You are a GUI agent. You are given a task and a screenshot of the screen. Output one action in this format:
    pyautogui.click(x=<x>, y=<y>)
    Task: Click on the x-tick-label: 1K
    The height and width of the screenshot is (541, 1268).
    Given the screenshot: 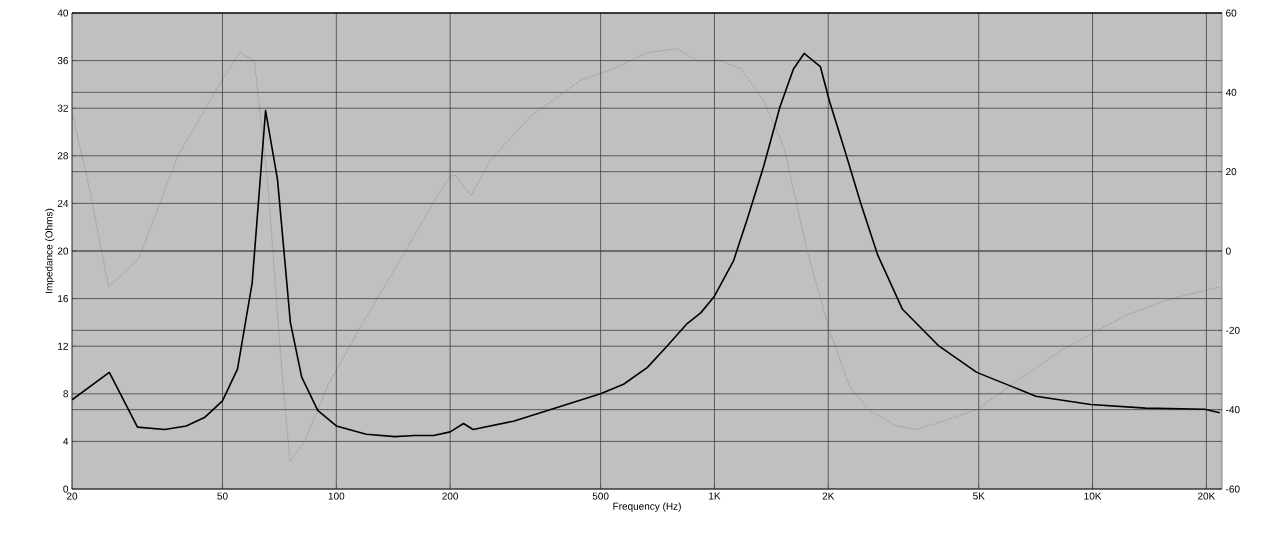 What is the action you would take?
    pyautogui.click(x=715, y=496)
    